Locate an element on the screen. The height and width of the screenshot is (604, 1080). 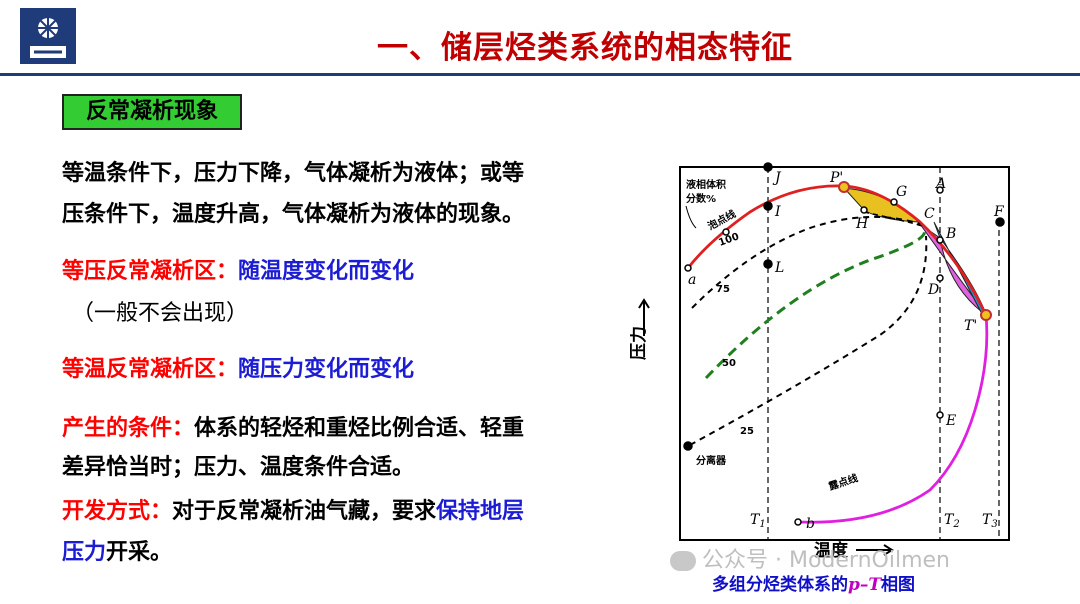
development-line-1: 开发方式：对于反常凝析油气藏，要求保持地层 is located at coordinates (293, 511).